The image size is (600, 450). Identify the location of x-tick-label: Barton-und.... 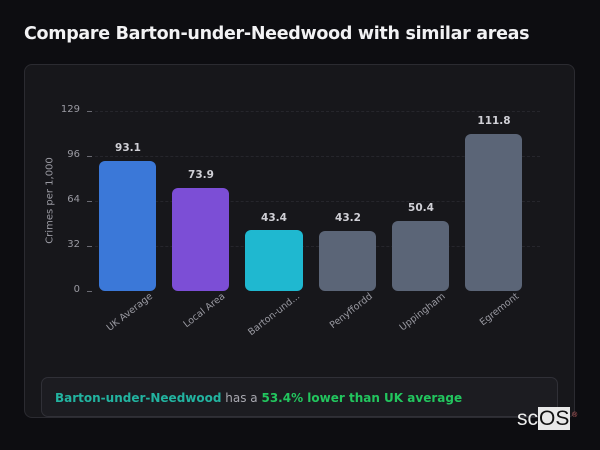
(273, 315).